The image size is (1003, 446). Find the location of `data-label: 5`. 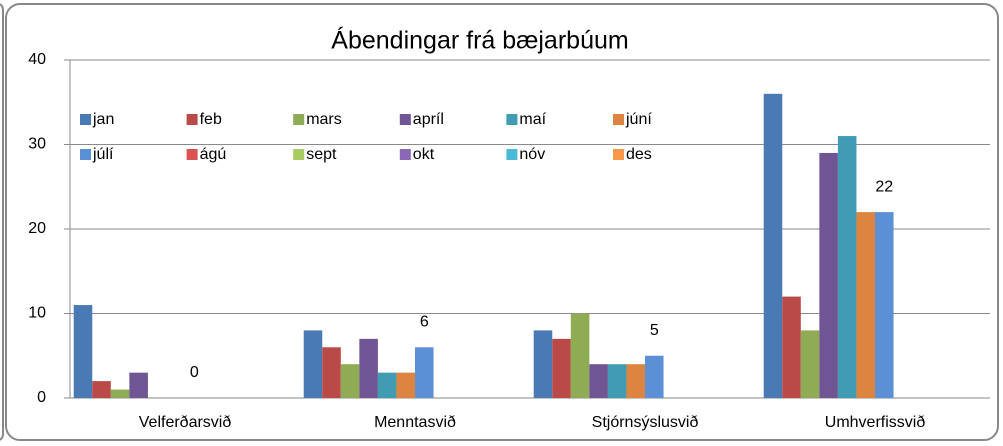

data-label: 5 is located at coordinates (654, 330).